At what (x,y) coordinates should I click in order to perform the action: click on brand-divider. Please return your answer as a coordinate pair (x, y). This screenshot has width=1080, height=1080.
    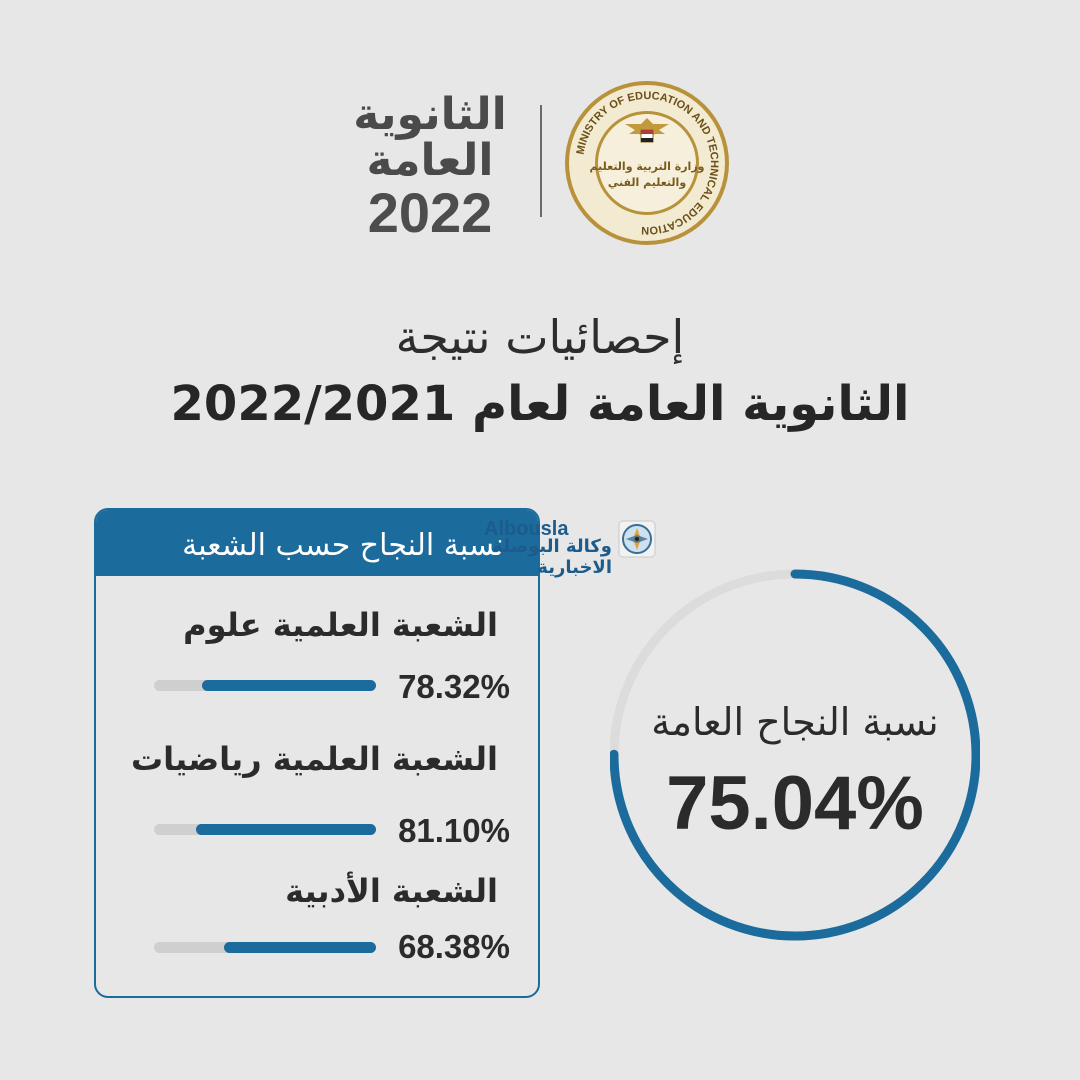
    Looking at the image, I should click on (541, 161).